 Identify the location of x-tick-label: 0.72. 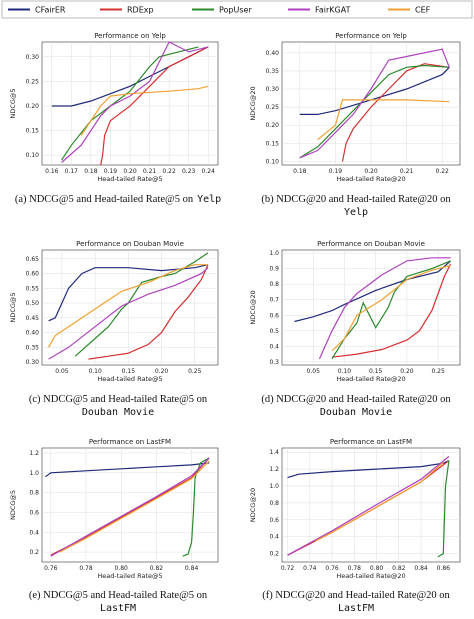
(288, 568).